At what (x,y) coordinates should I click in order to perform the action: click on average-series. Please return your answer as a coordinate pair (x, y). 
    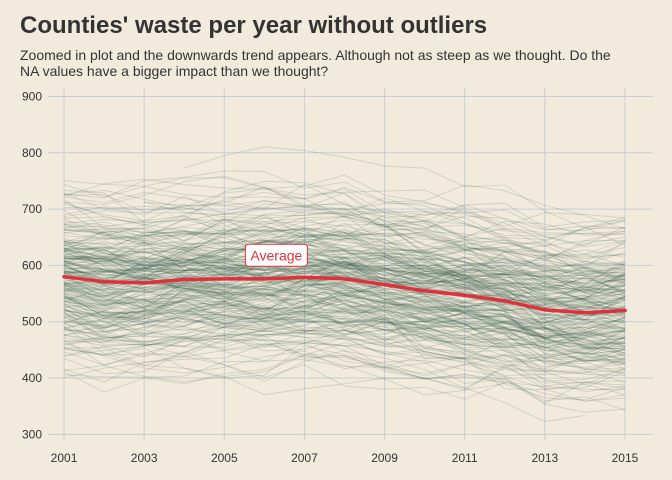
    Looking at the image, I should click on (344, 294).